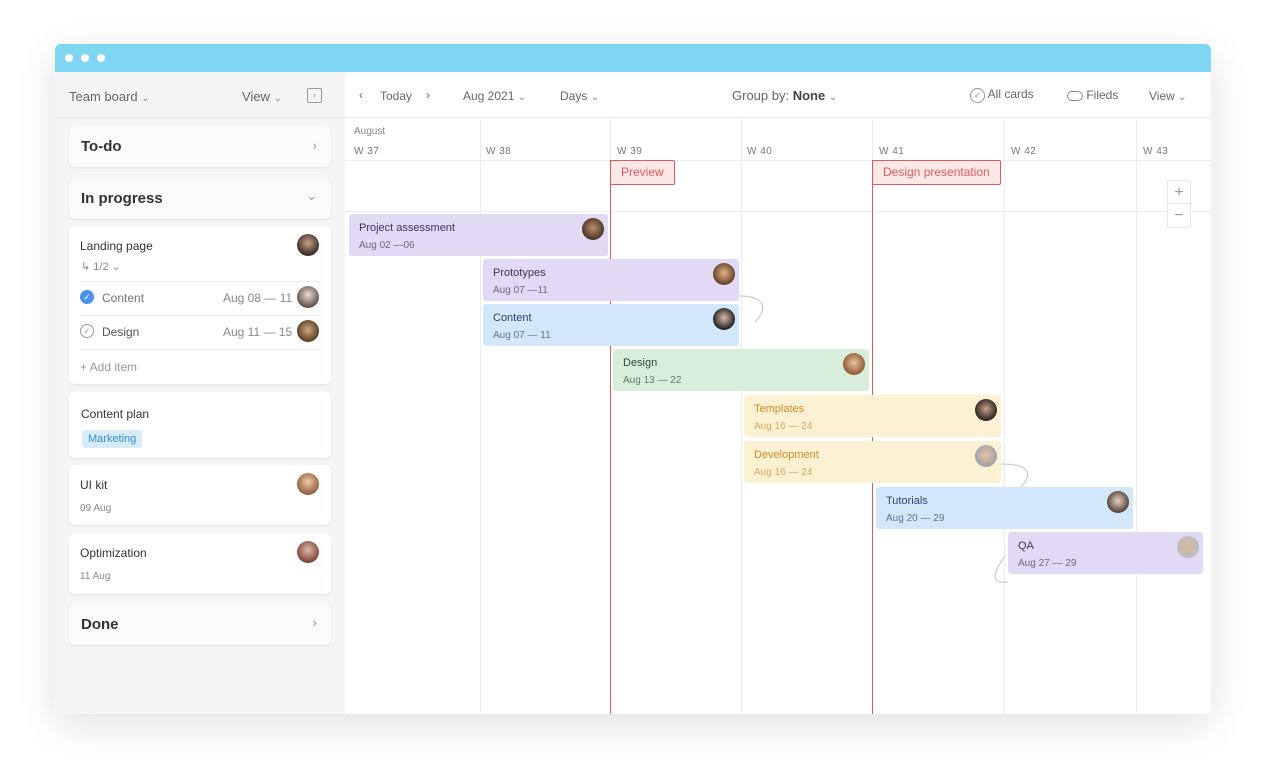  Describe the element at coordinates (809, 95) in the screenshot. I see `group-by-value: None` at that location.